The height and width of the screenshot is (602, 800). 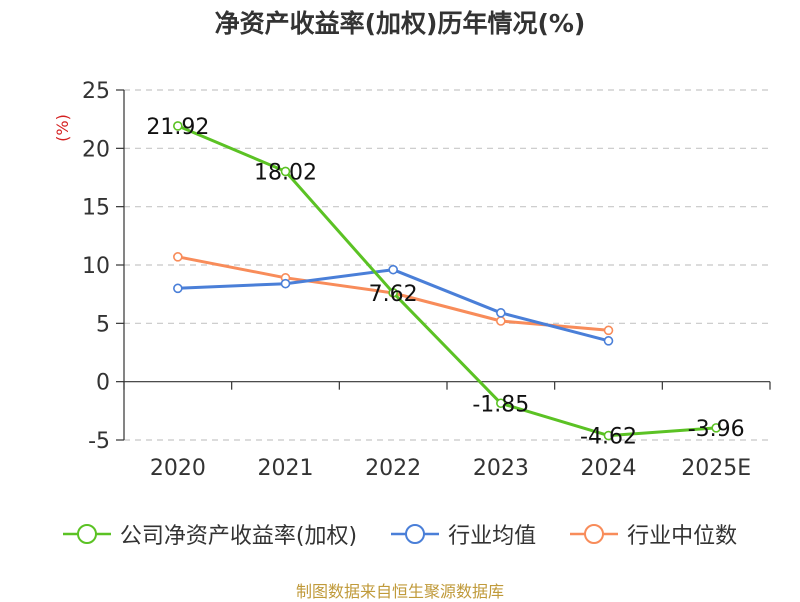 I want to click on data-source-note: 制图数据来自恒生聚源数据库, so click(x=399, y=591).